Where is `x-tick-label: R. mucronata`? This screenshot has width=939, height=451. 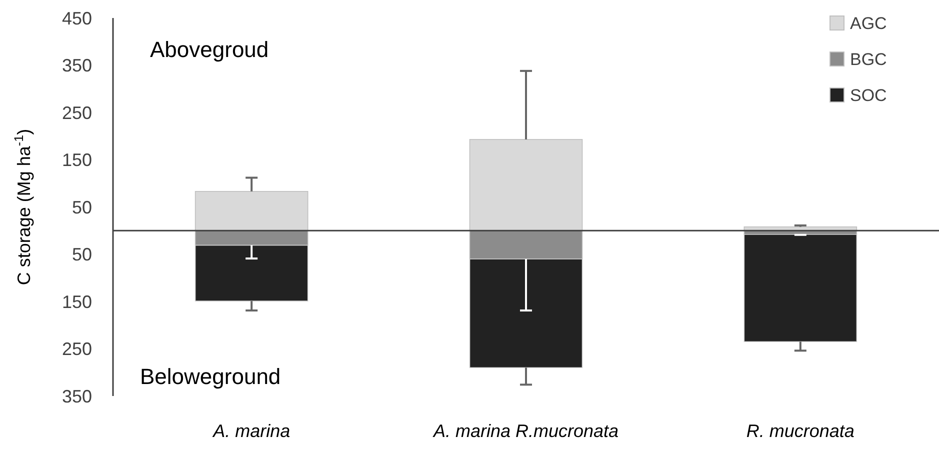
x-tick-label: R. mucronata is located at coordinates (800, 431).